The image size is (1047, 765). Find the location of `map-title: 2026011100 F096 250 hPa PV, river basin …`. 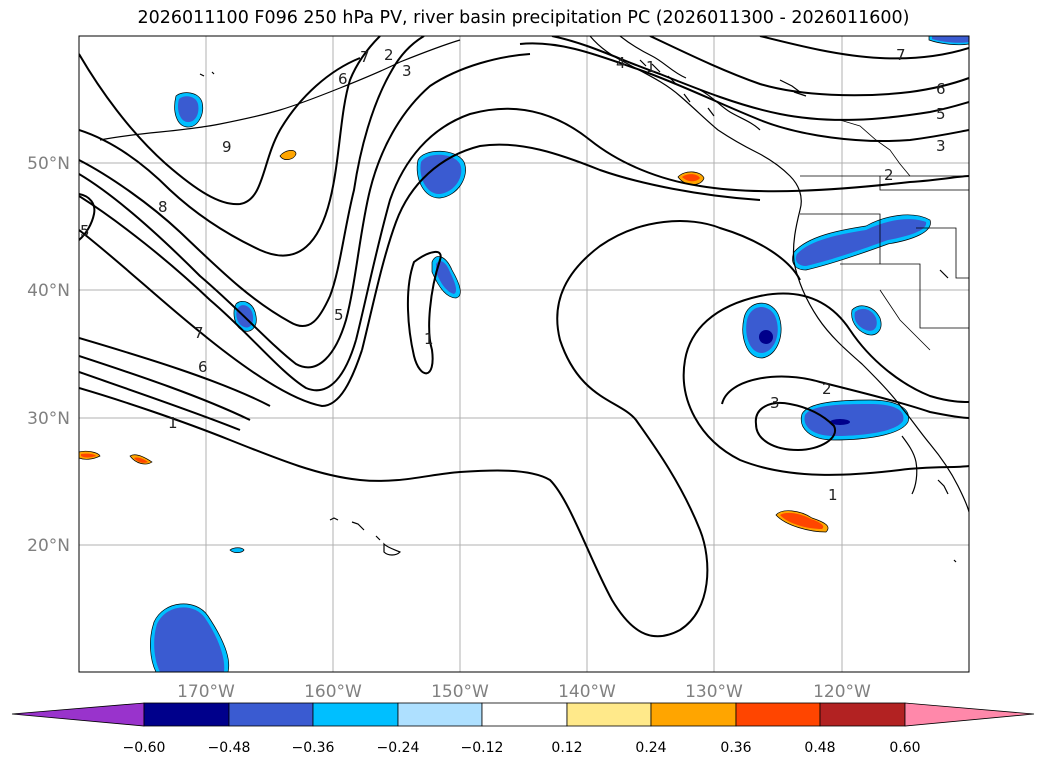

map-title: 2026011100 F096 250 hPa PV, river basin … is located at coordinates (523, 18).